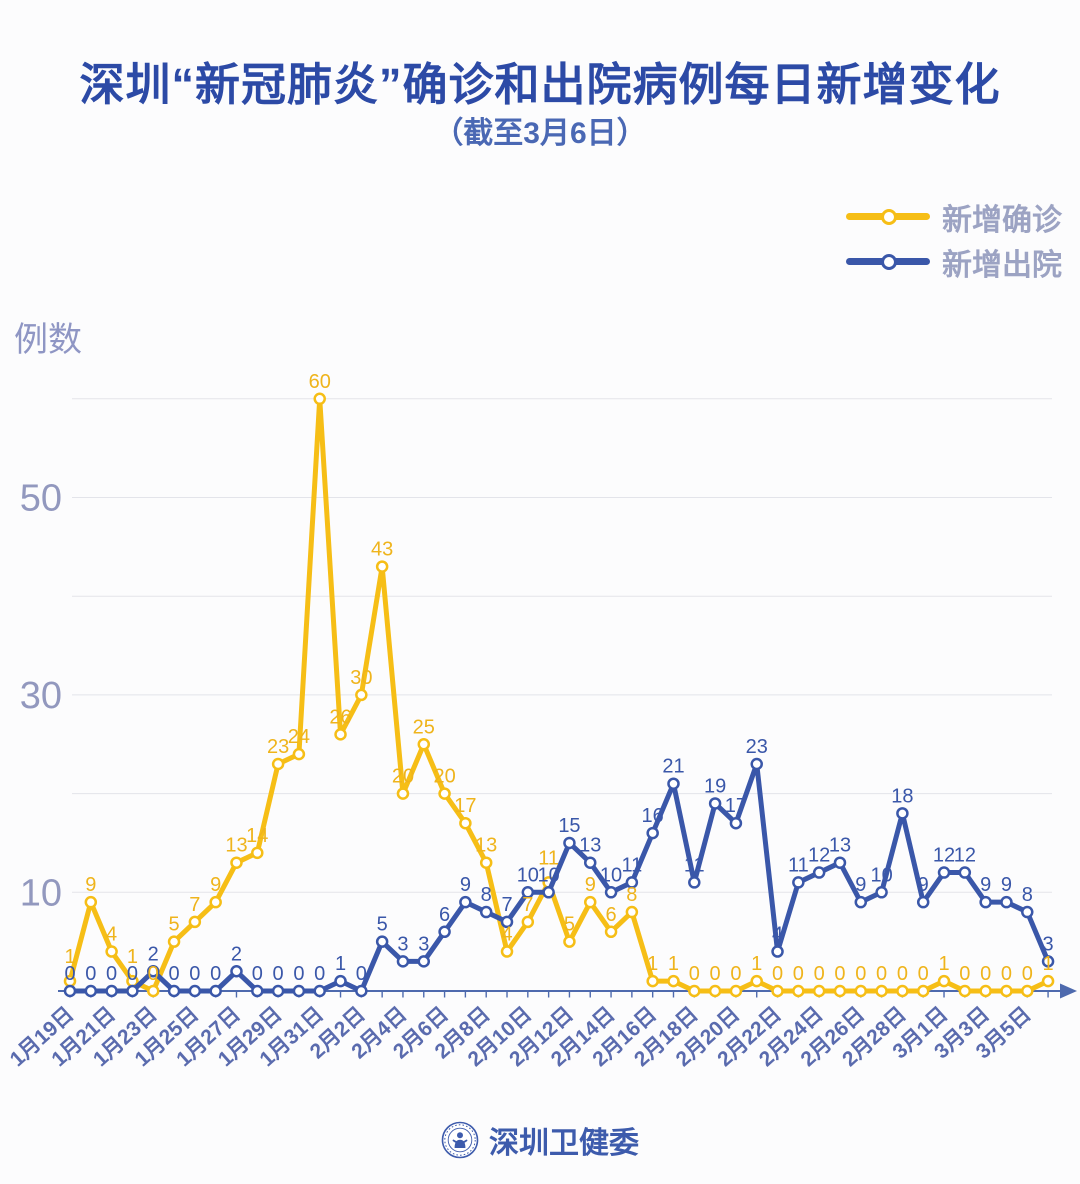  What do you see at coordinates (888, 262) in the screenshot?
I see `discharged-line-swatch` at bounding box center [888, 262].